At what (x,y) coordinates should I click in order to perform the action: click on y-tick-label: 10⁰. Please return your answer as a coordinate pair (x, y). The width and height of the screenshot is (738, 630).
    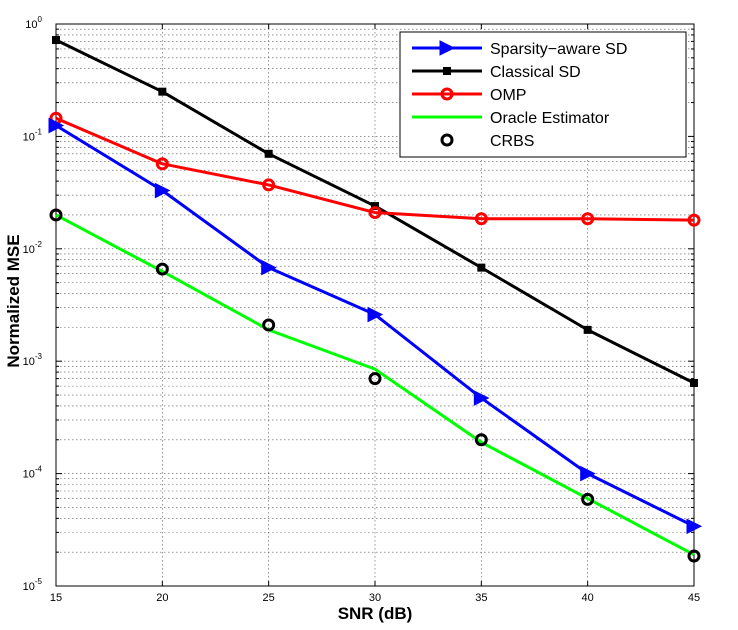
    Looking at the image, I should click on (33, 23).